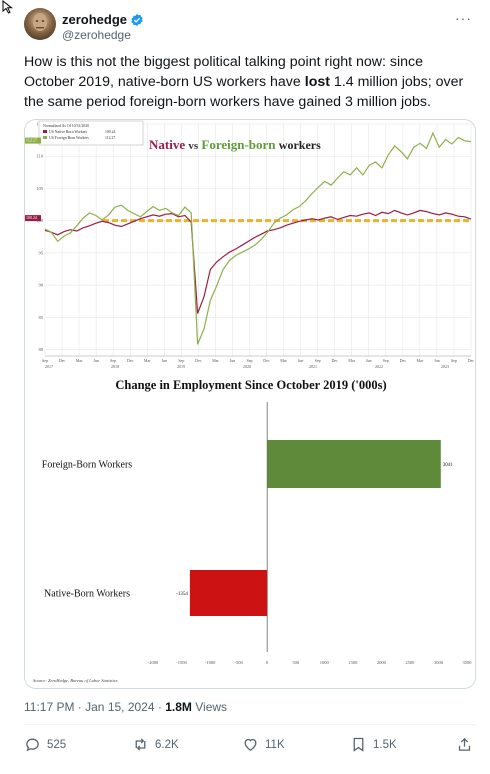  Describe the element at coordinates (258, 261) in the screenshot. I see `series-line-native` at that location.